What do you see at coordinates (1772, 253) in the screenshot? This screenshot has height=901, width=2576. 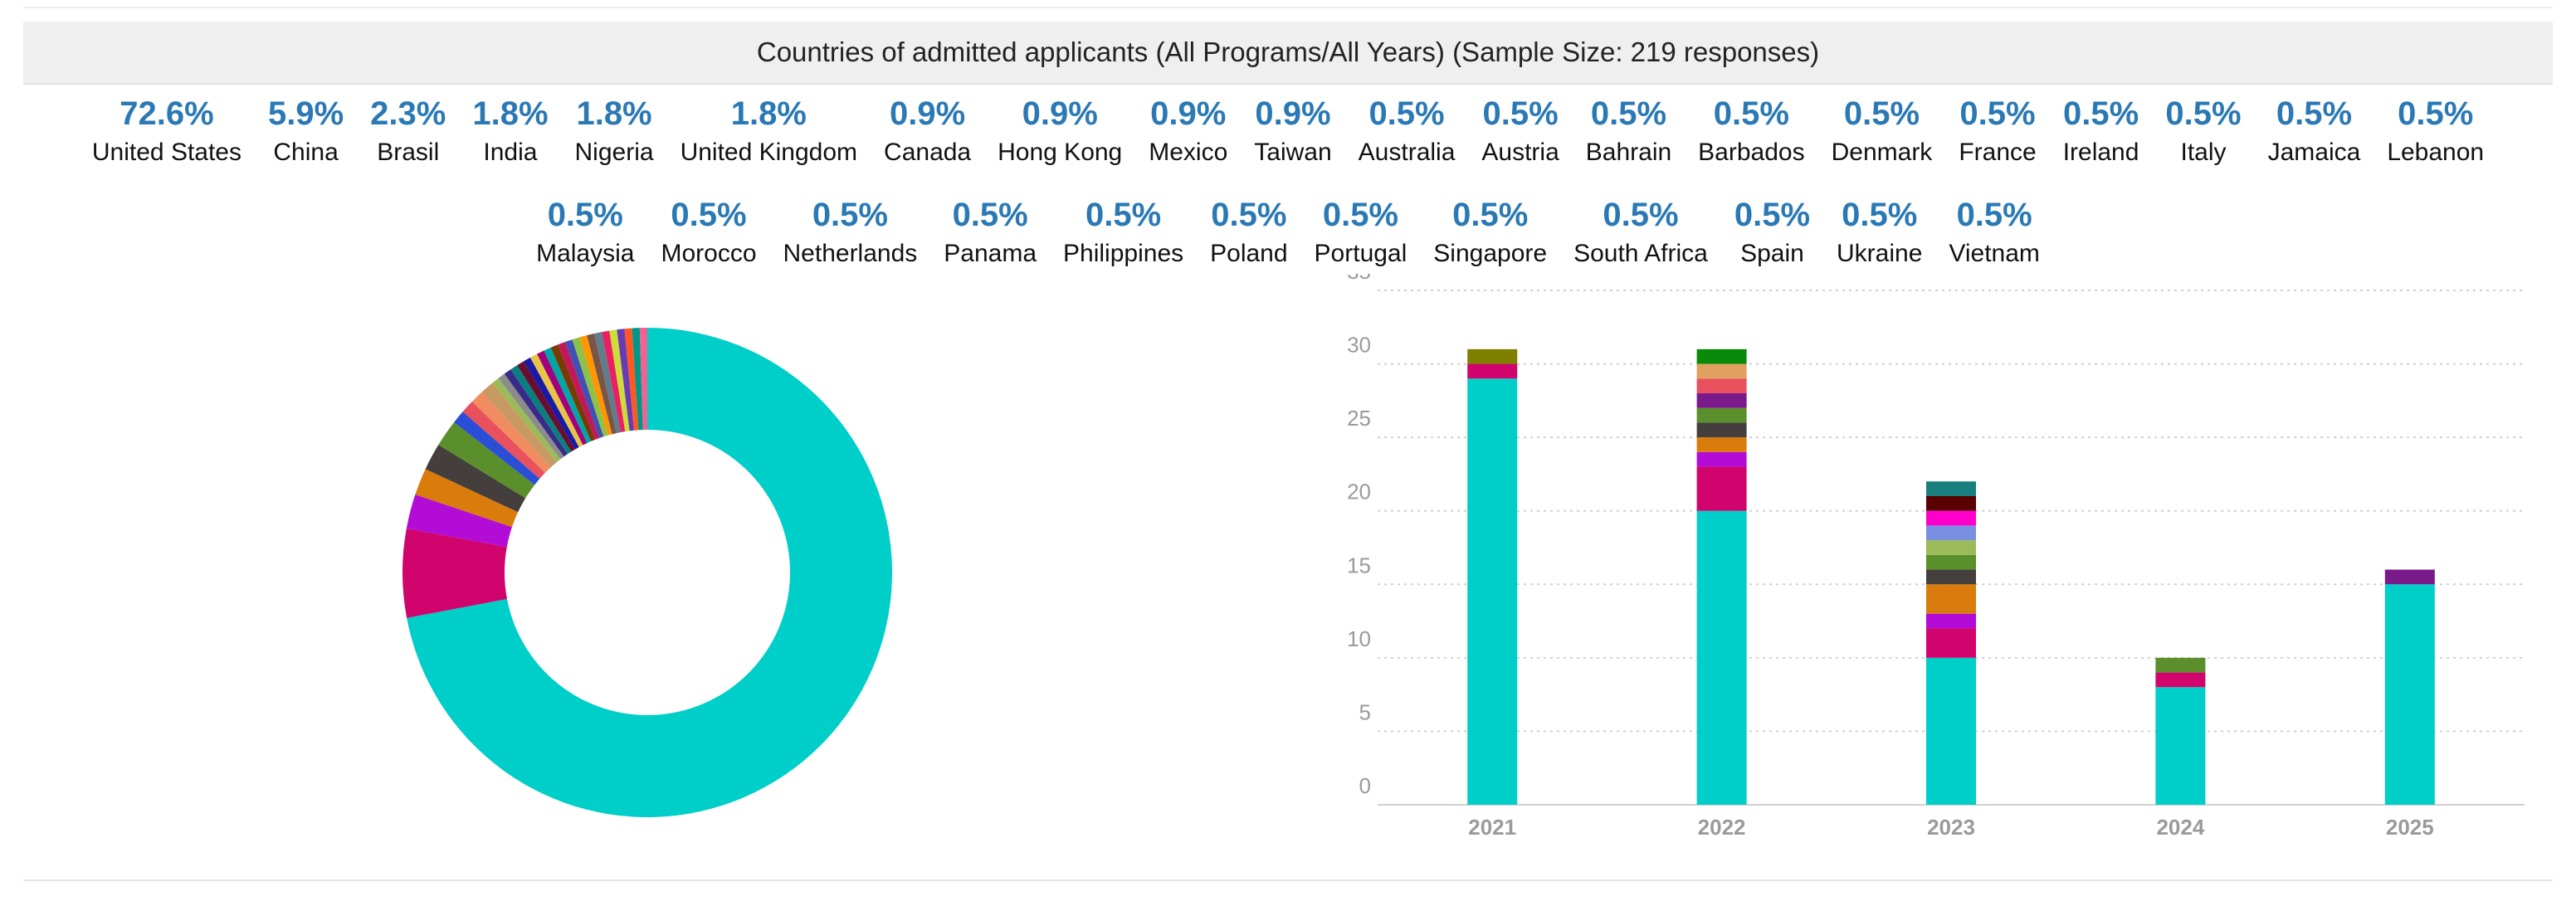 I see `country-name: Spain` at bounding box center [1772, 253].